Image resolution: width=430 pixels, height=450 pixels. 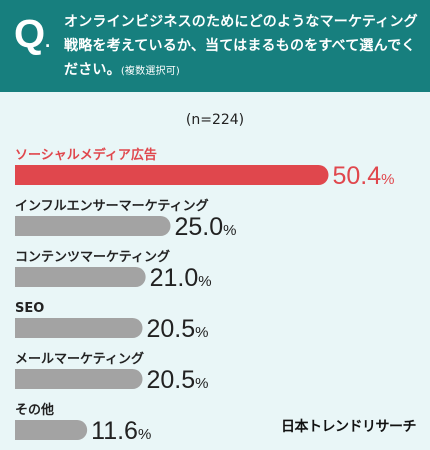 What do you see at coordinates (215, 120) in the screenshot?
I see `sample-size-label: (n=224)` at bounding box center [215, 120].